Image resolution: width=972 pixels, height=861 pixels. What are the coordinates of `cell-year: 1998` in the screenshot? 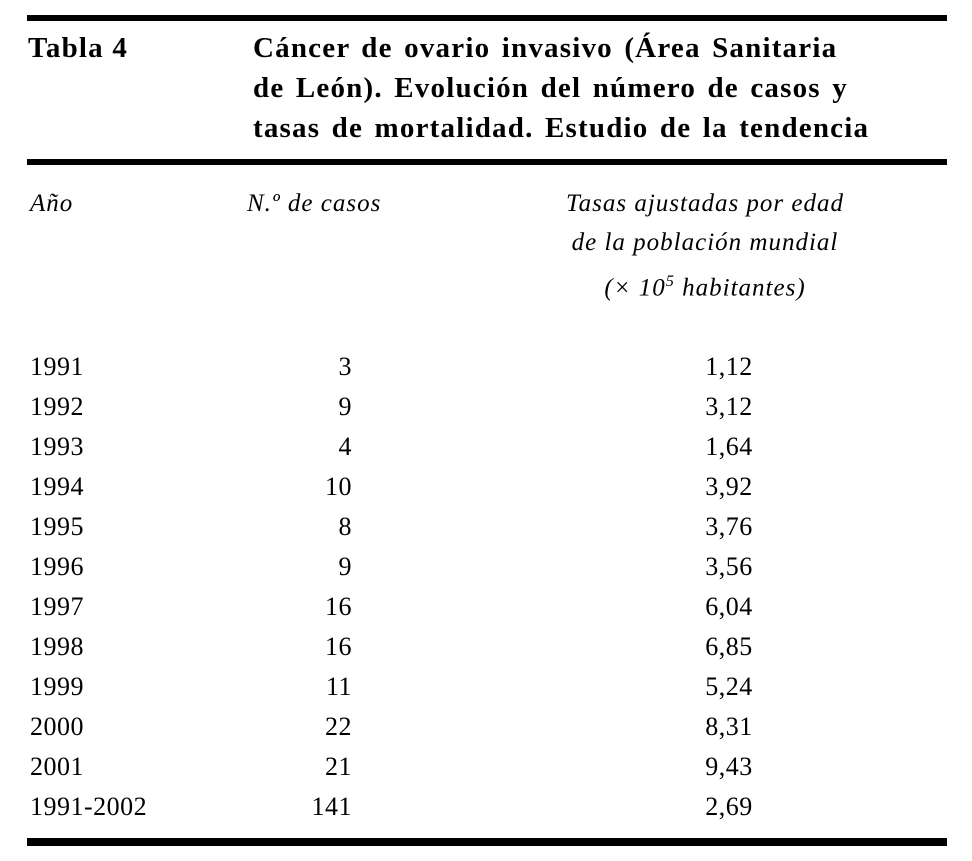 It's located at (57, 646).